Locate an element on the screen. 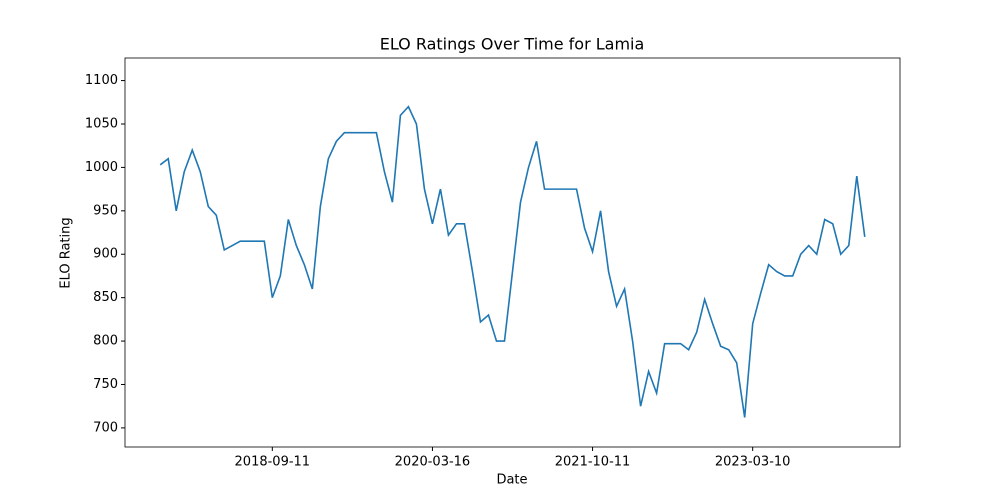 This screenshot has height=500, width=1000. y-tick-label: 1100 is located at coordinates (101, 80).